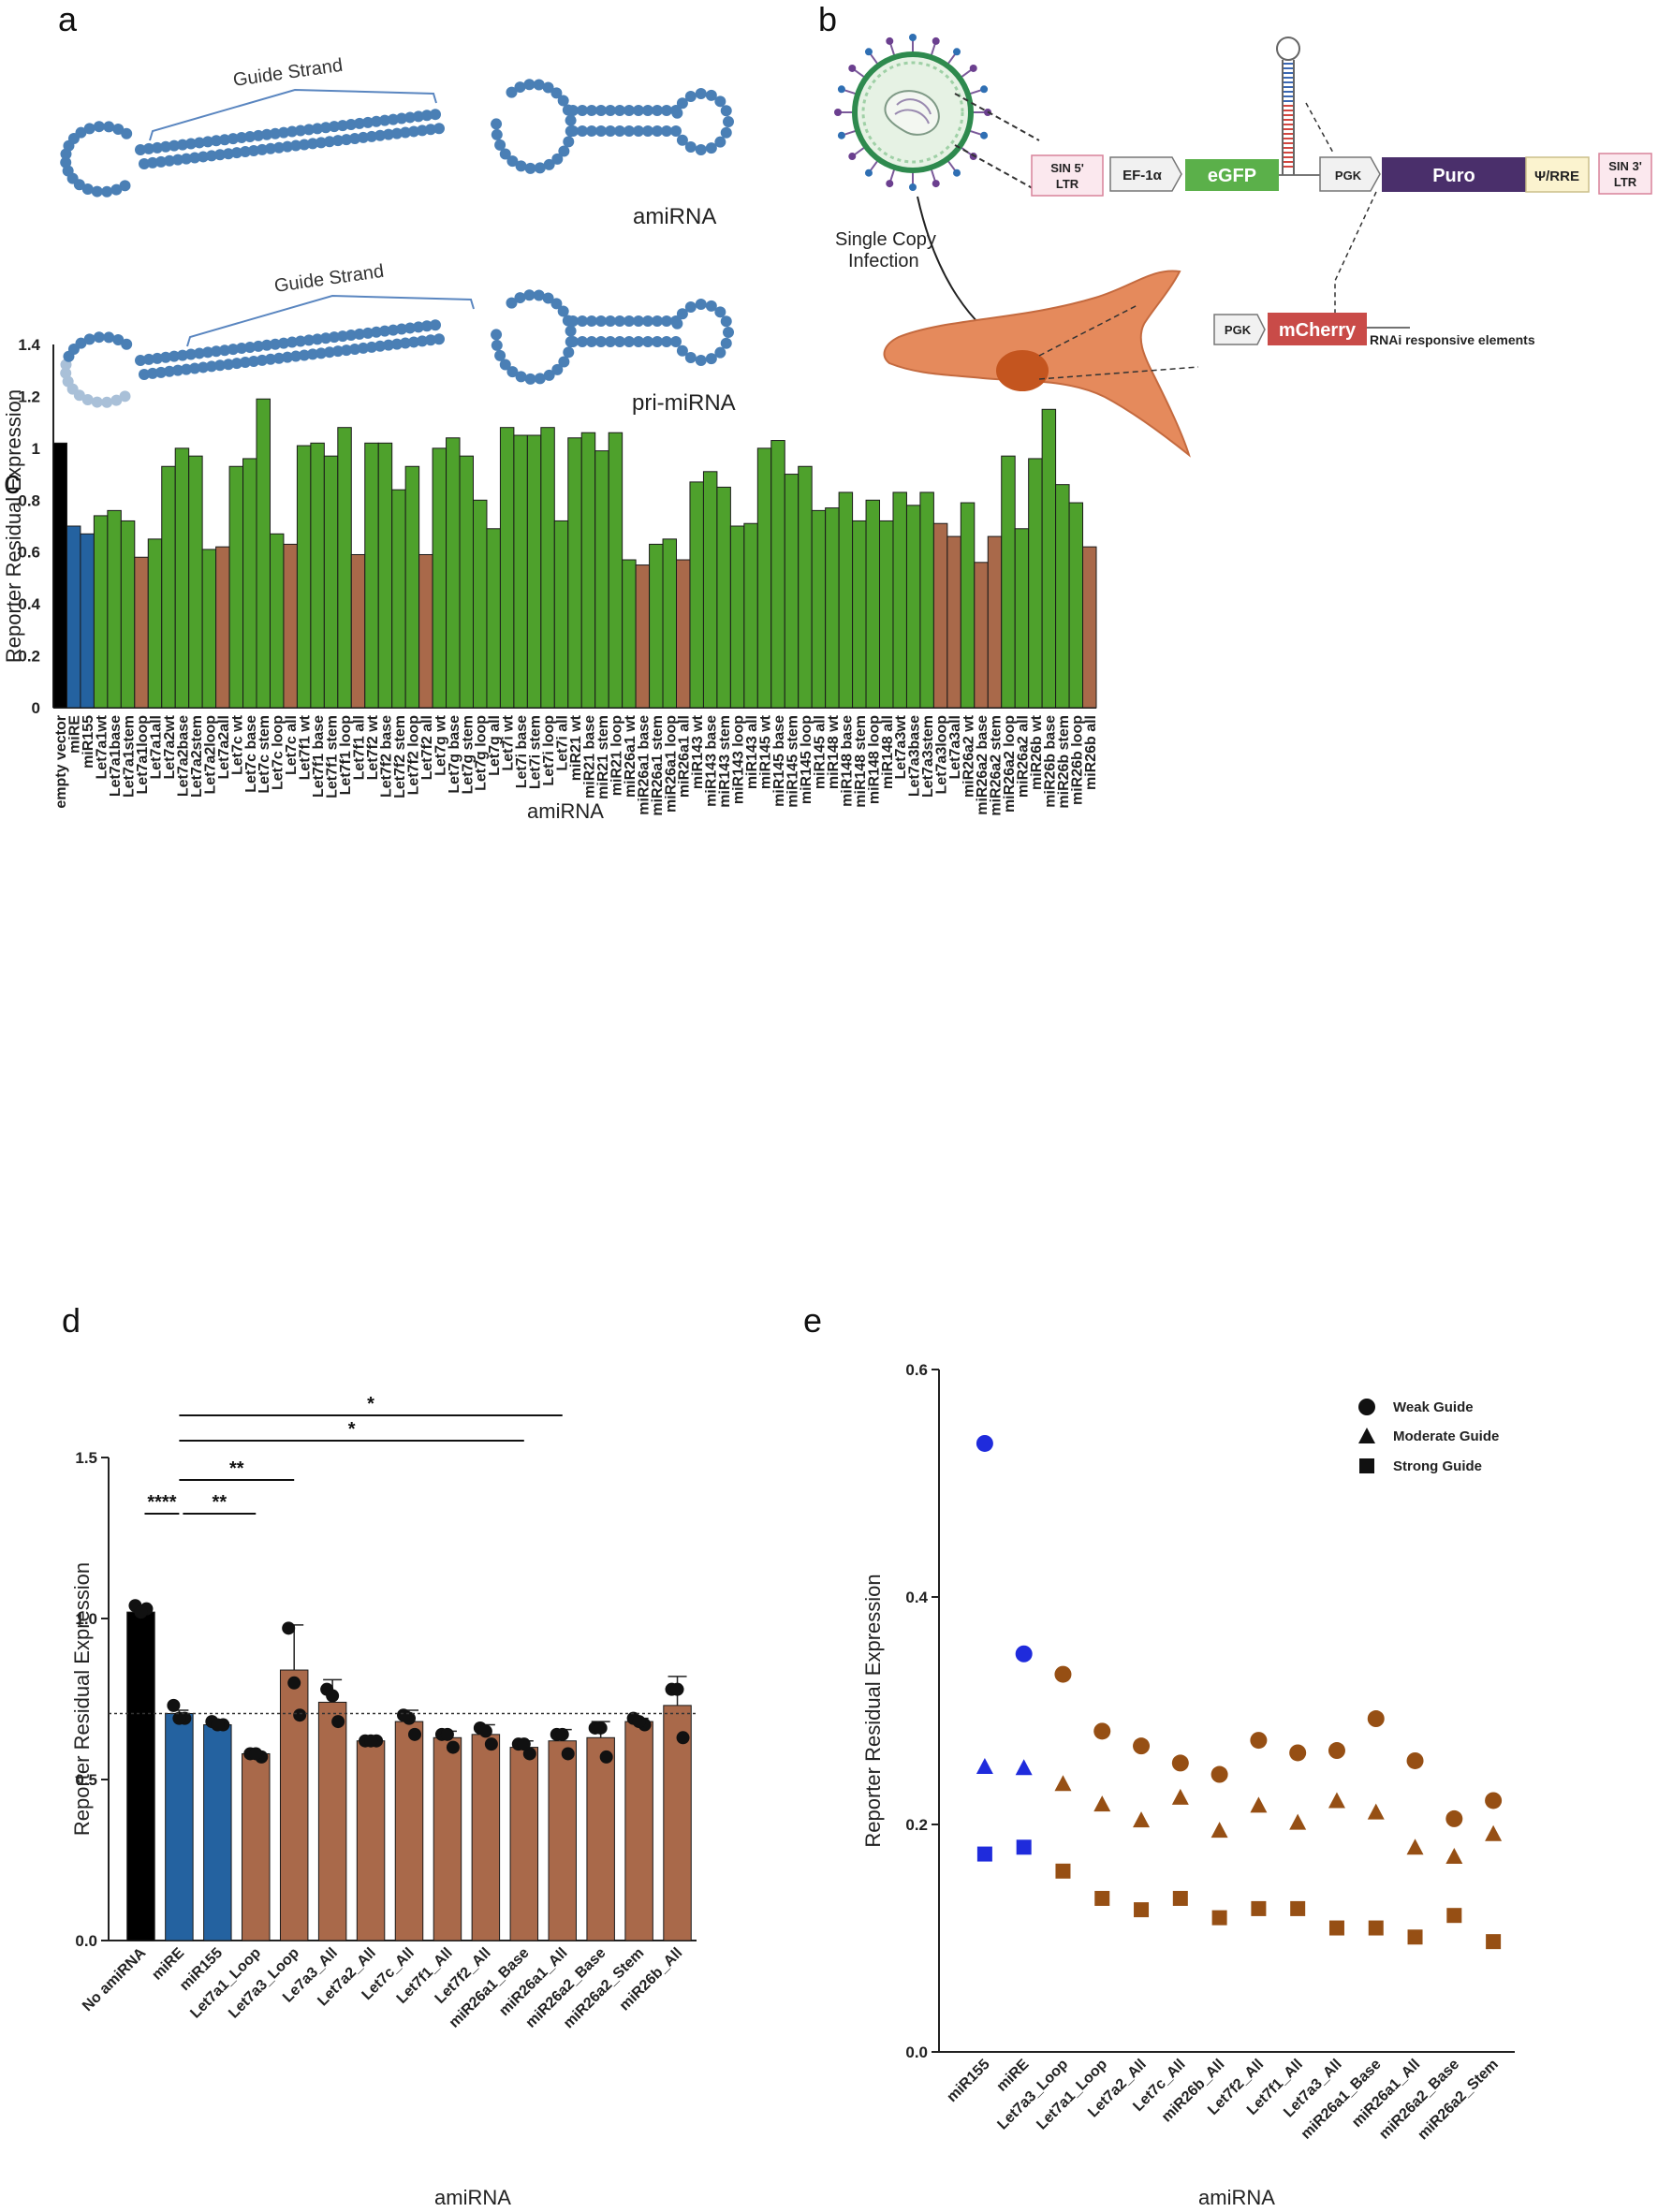 The height and width of the screenshot is (2212, 1658). Describe the element at coordinates (288, 73) in the screenshot. I see `guide-strand-label-top: Guide Strand` at that location.